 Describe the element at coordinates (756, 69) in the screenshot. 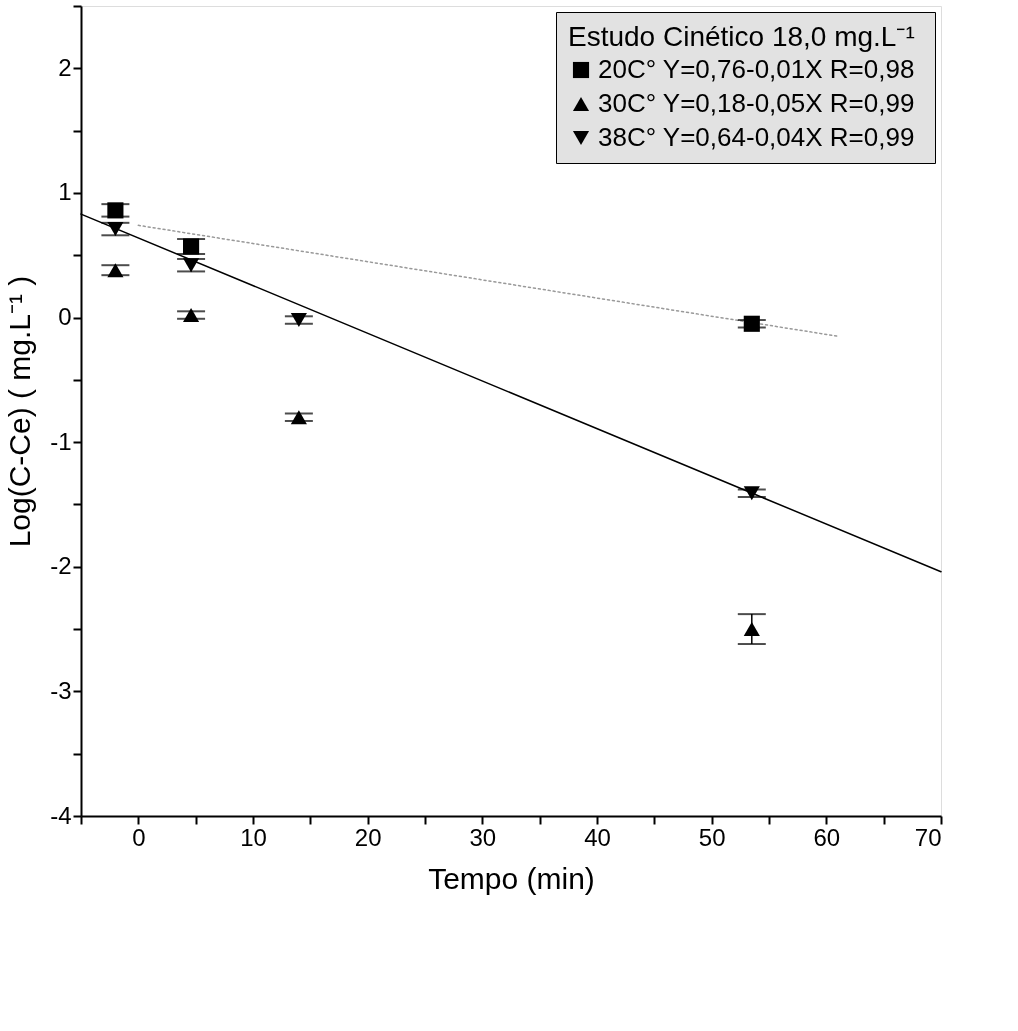

I see `legend-label: 20C° Y=0,76-0,01X R=0,98` at that location.